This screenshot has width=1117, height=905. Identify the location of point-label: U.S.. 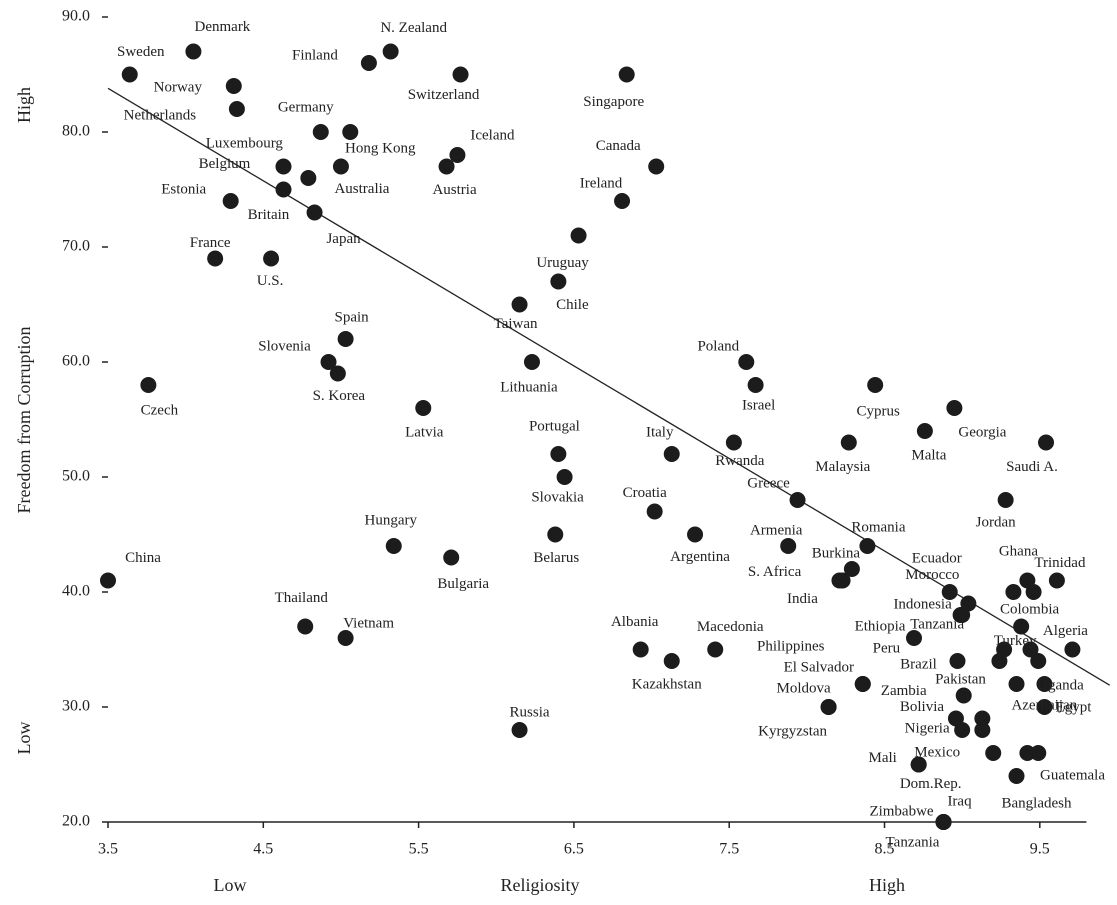
(270, 281).